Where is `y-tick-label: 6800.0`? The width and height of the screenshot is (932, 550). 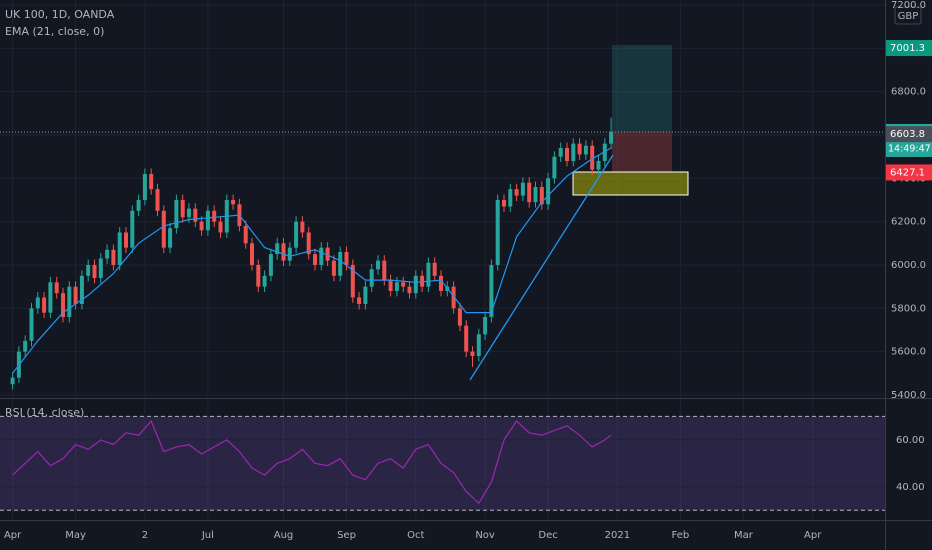
y-tick-label: 6800.0 is located at coordinates (908, 92).